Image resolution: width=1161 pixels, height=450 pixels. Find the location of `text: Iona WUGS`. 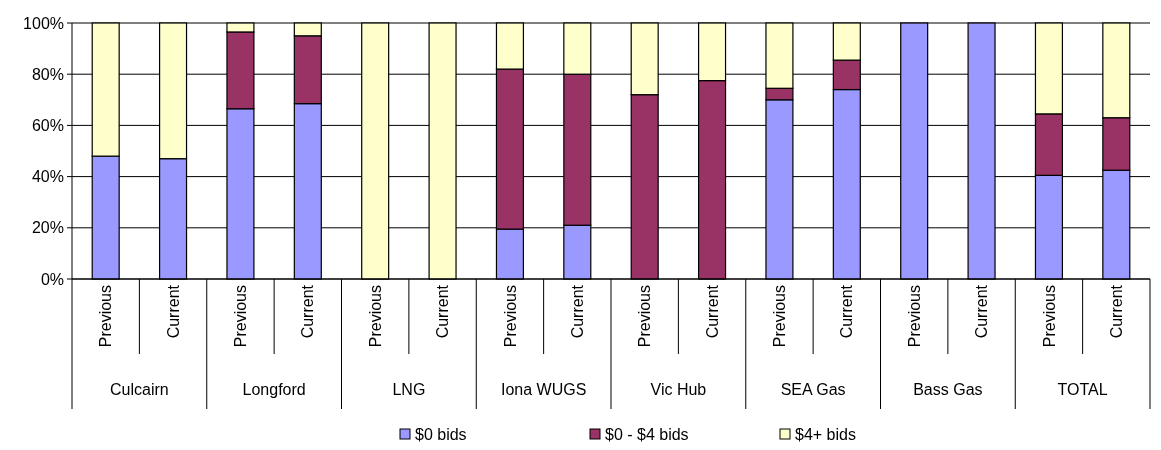

text: Iona WUGS is located at coordinates (543, 389).